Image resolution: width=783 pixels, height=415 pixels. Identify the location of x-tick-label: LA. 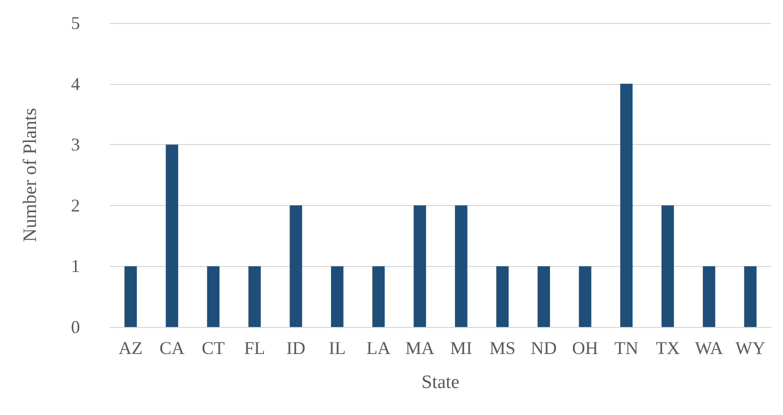
(378, 348).